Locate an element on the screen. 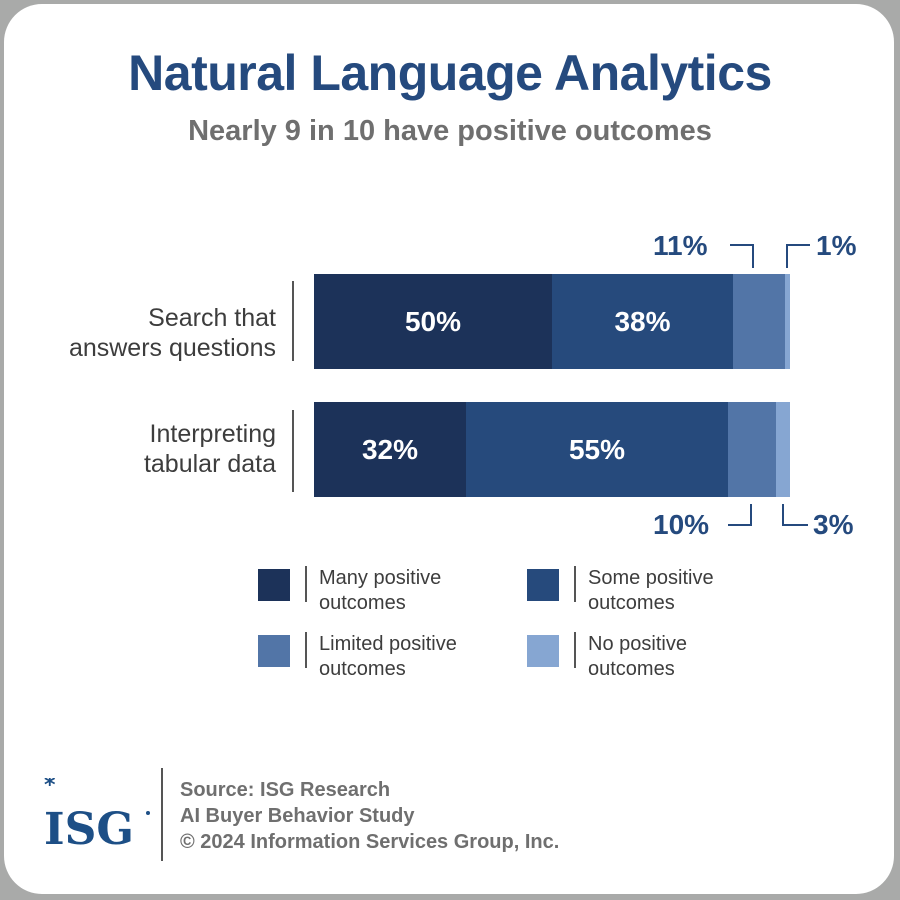 The height and width of the screenshot is (900, 900). chart-subtitle: Nearly 9 in 10 have positive outcomes is located at coordinates (450, 131).